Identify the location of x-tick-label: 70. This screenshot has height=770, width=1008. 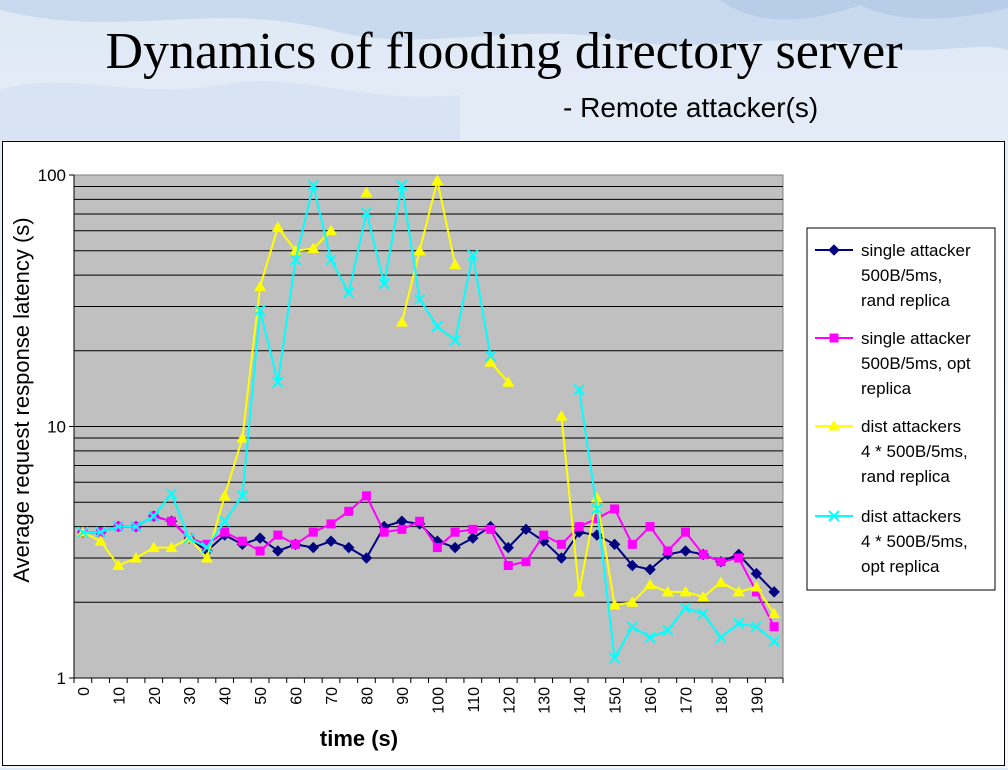
(332, 696).